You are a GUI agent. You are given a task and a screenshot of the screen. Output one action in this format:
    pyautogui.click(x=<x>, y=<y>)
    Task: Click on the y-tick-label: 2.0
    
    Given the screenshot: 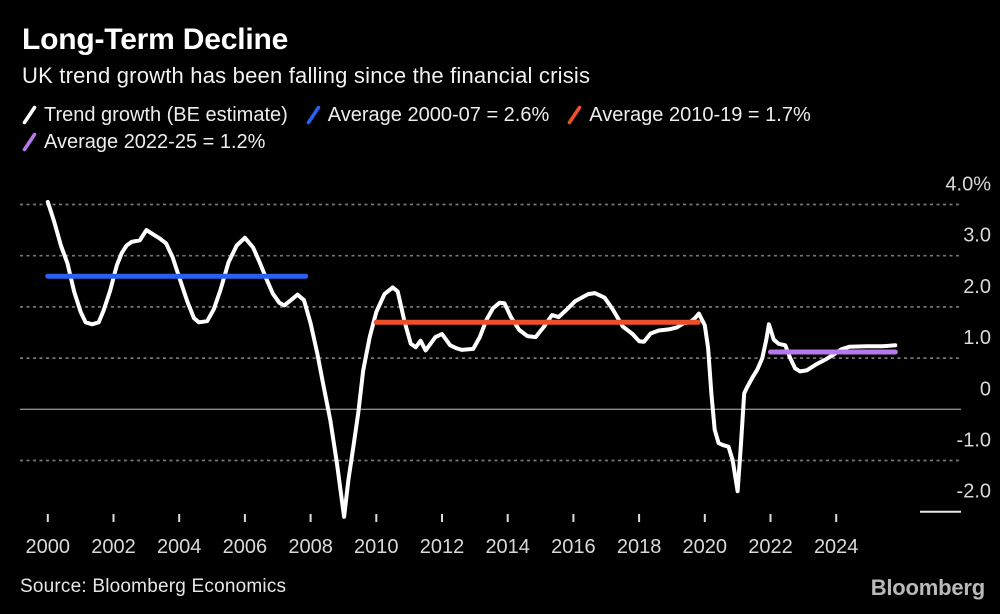 What is the action you would take?
    pyautogui.click(x=977, y=287)
    